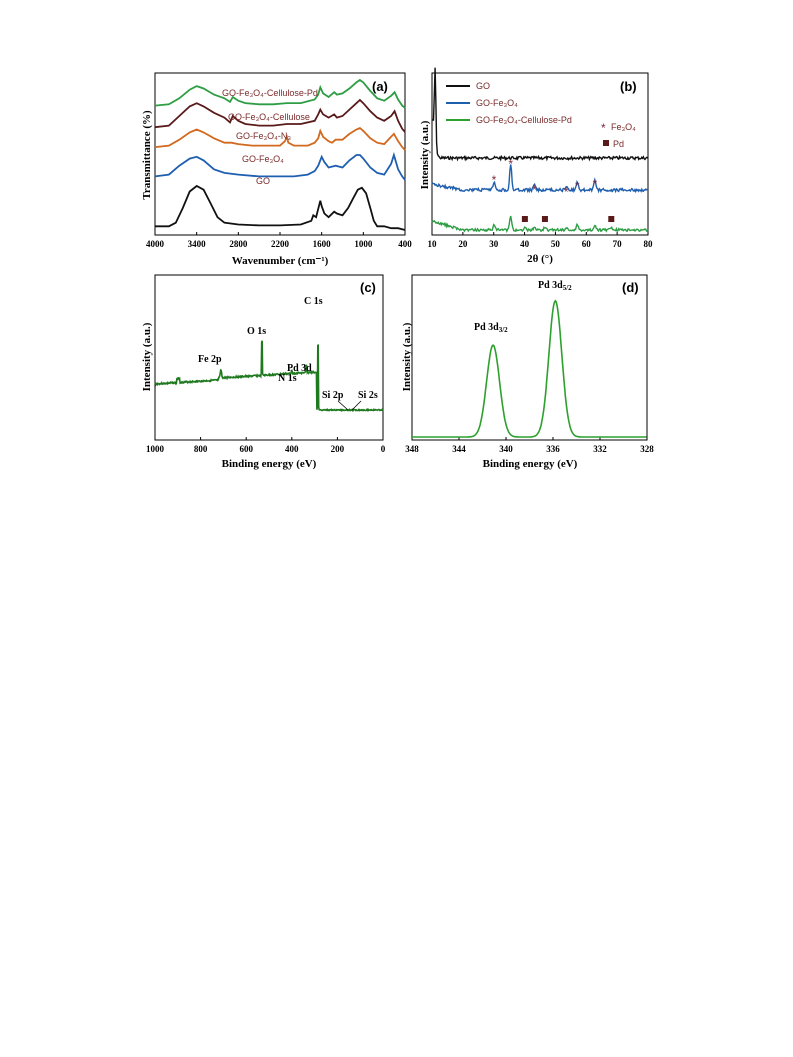 The width and height of the screenshot is (793, 1057). Describe the element at coordinates (299, 368) in the screenshot. I see `peak-label-pd-3d: Pd 3d` at that location.